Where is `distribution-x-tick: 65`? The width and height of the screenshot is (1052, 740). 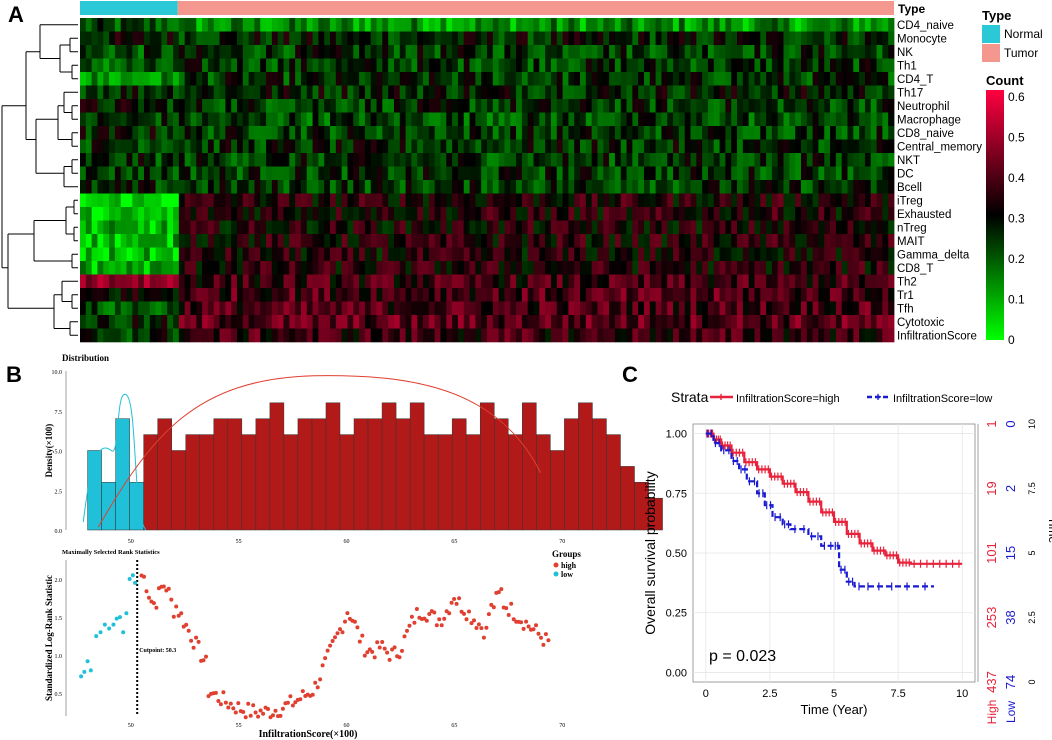 distribution-x-tick: 65 is located at coordinates (454, 542).